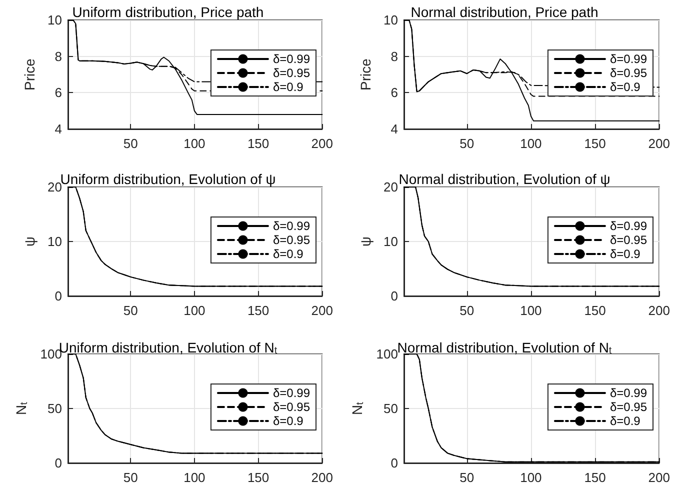 The image size is (673, 501). Describe the element at coordinates (387, 354) in the screenshot. I see `y-tick-label: 100` at that location.